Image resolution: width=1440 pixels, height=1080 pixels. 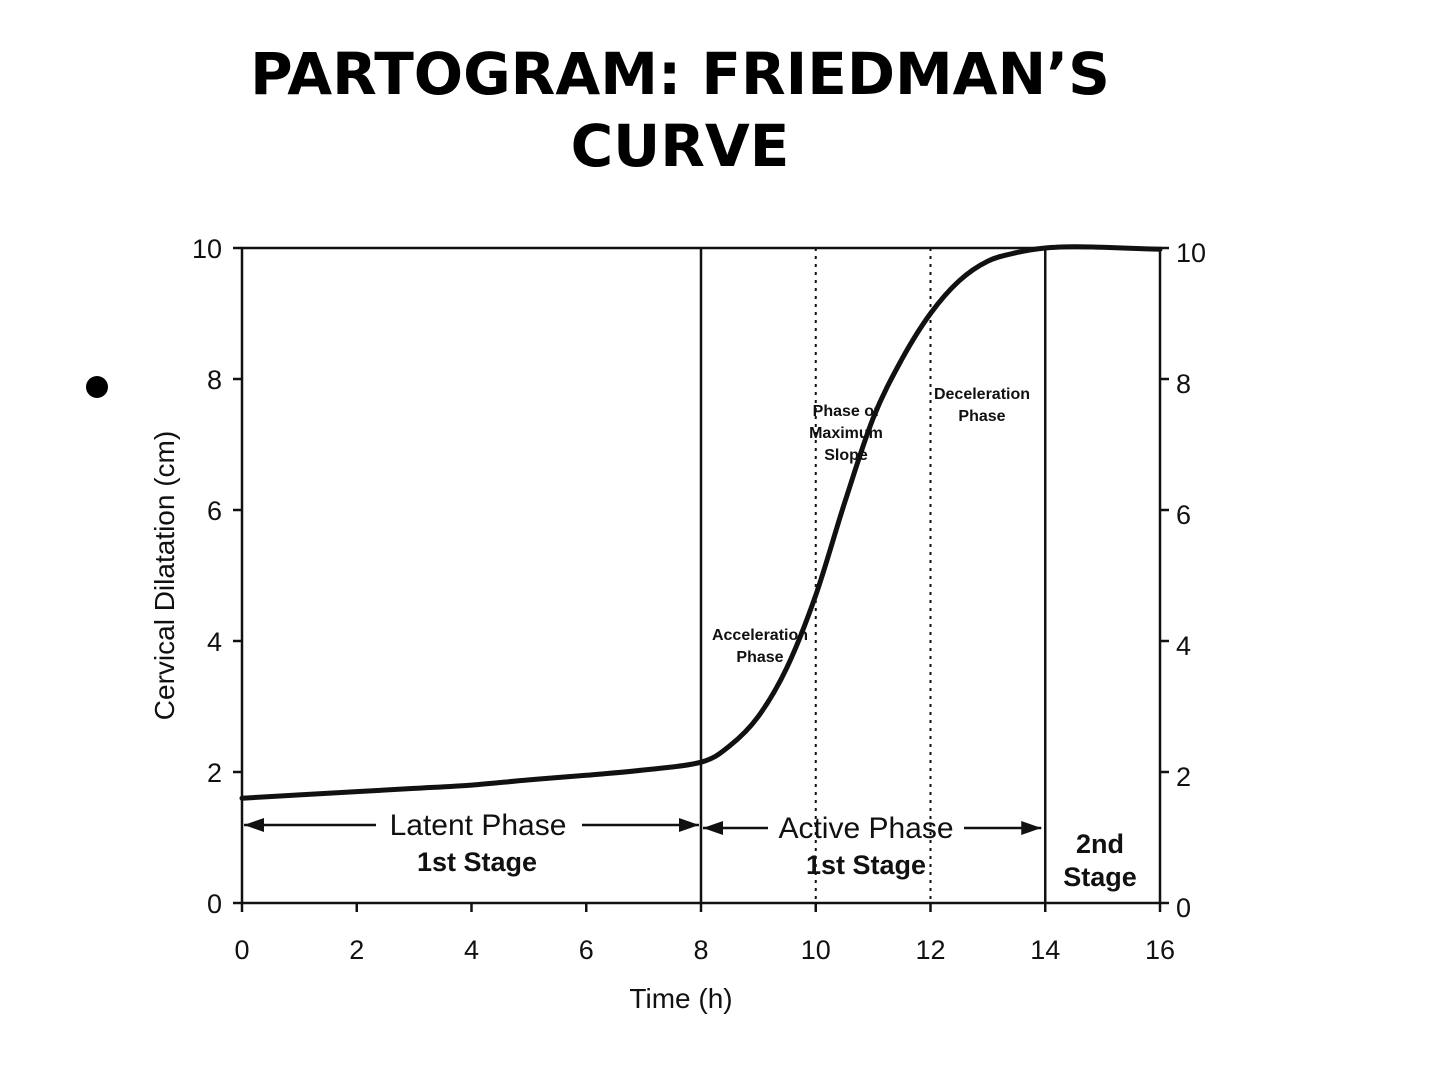 What do you see at coordinates (846, 455) in the screenshot?
I see `max-slope-phase-label: Slope` at bounding box center [846, 455].